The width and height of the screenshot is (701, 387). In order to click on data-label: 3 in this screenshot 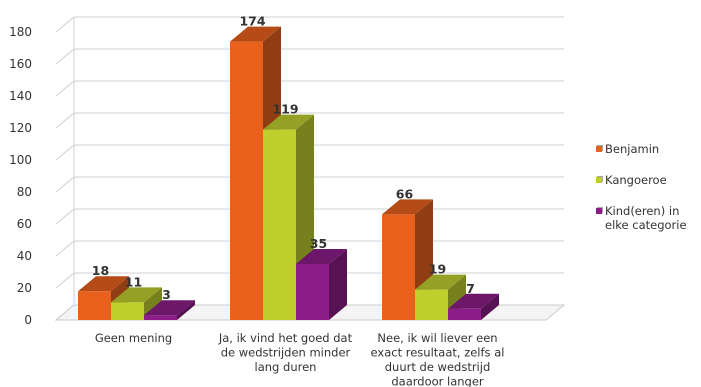, I will do `click(166, 294)`.